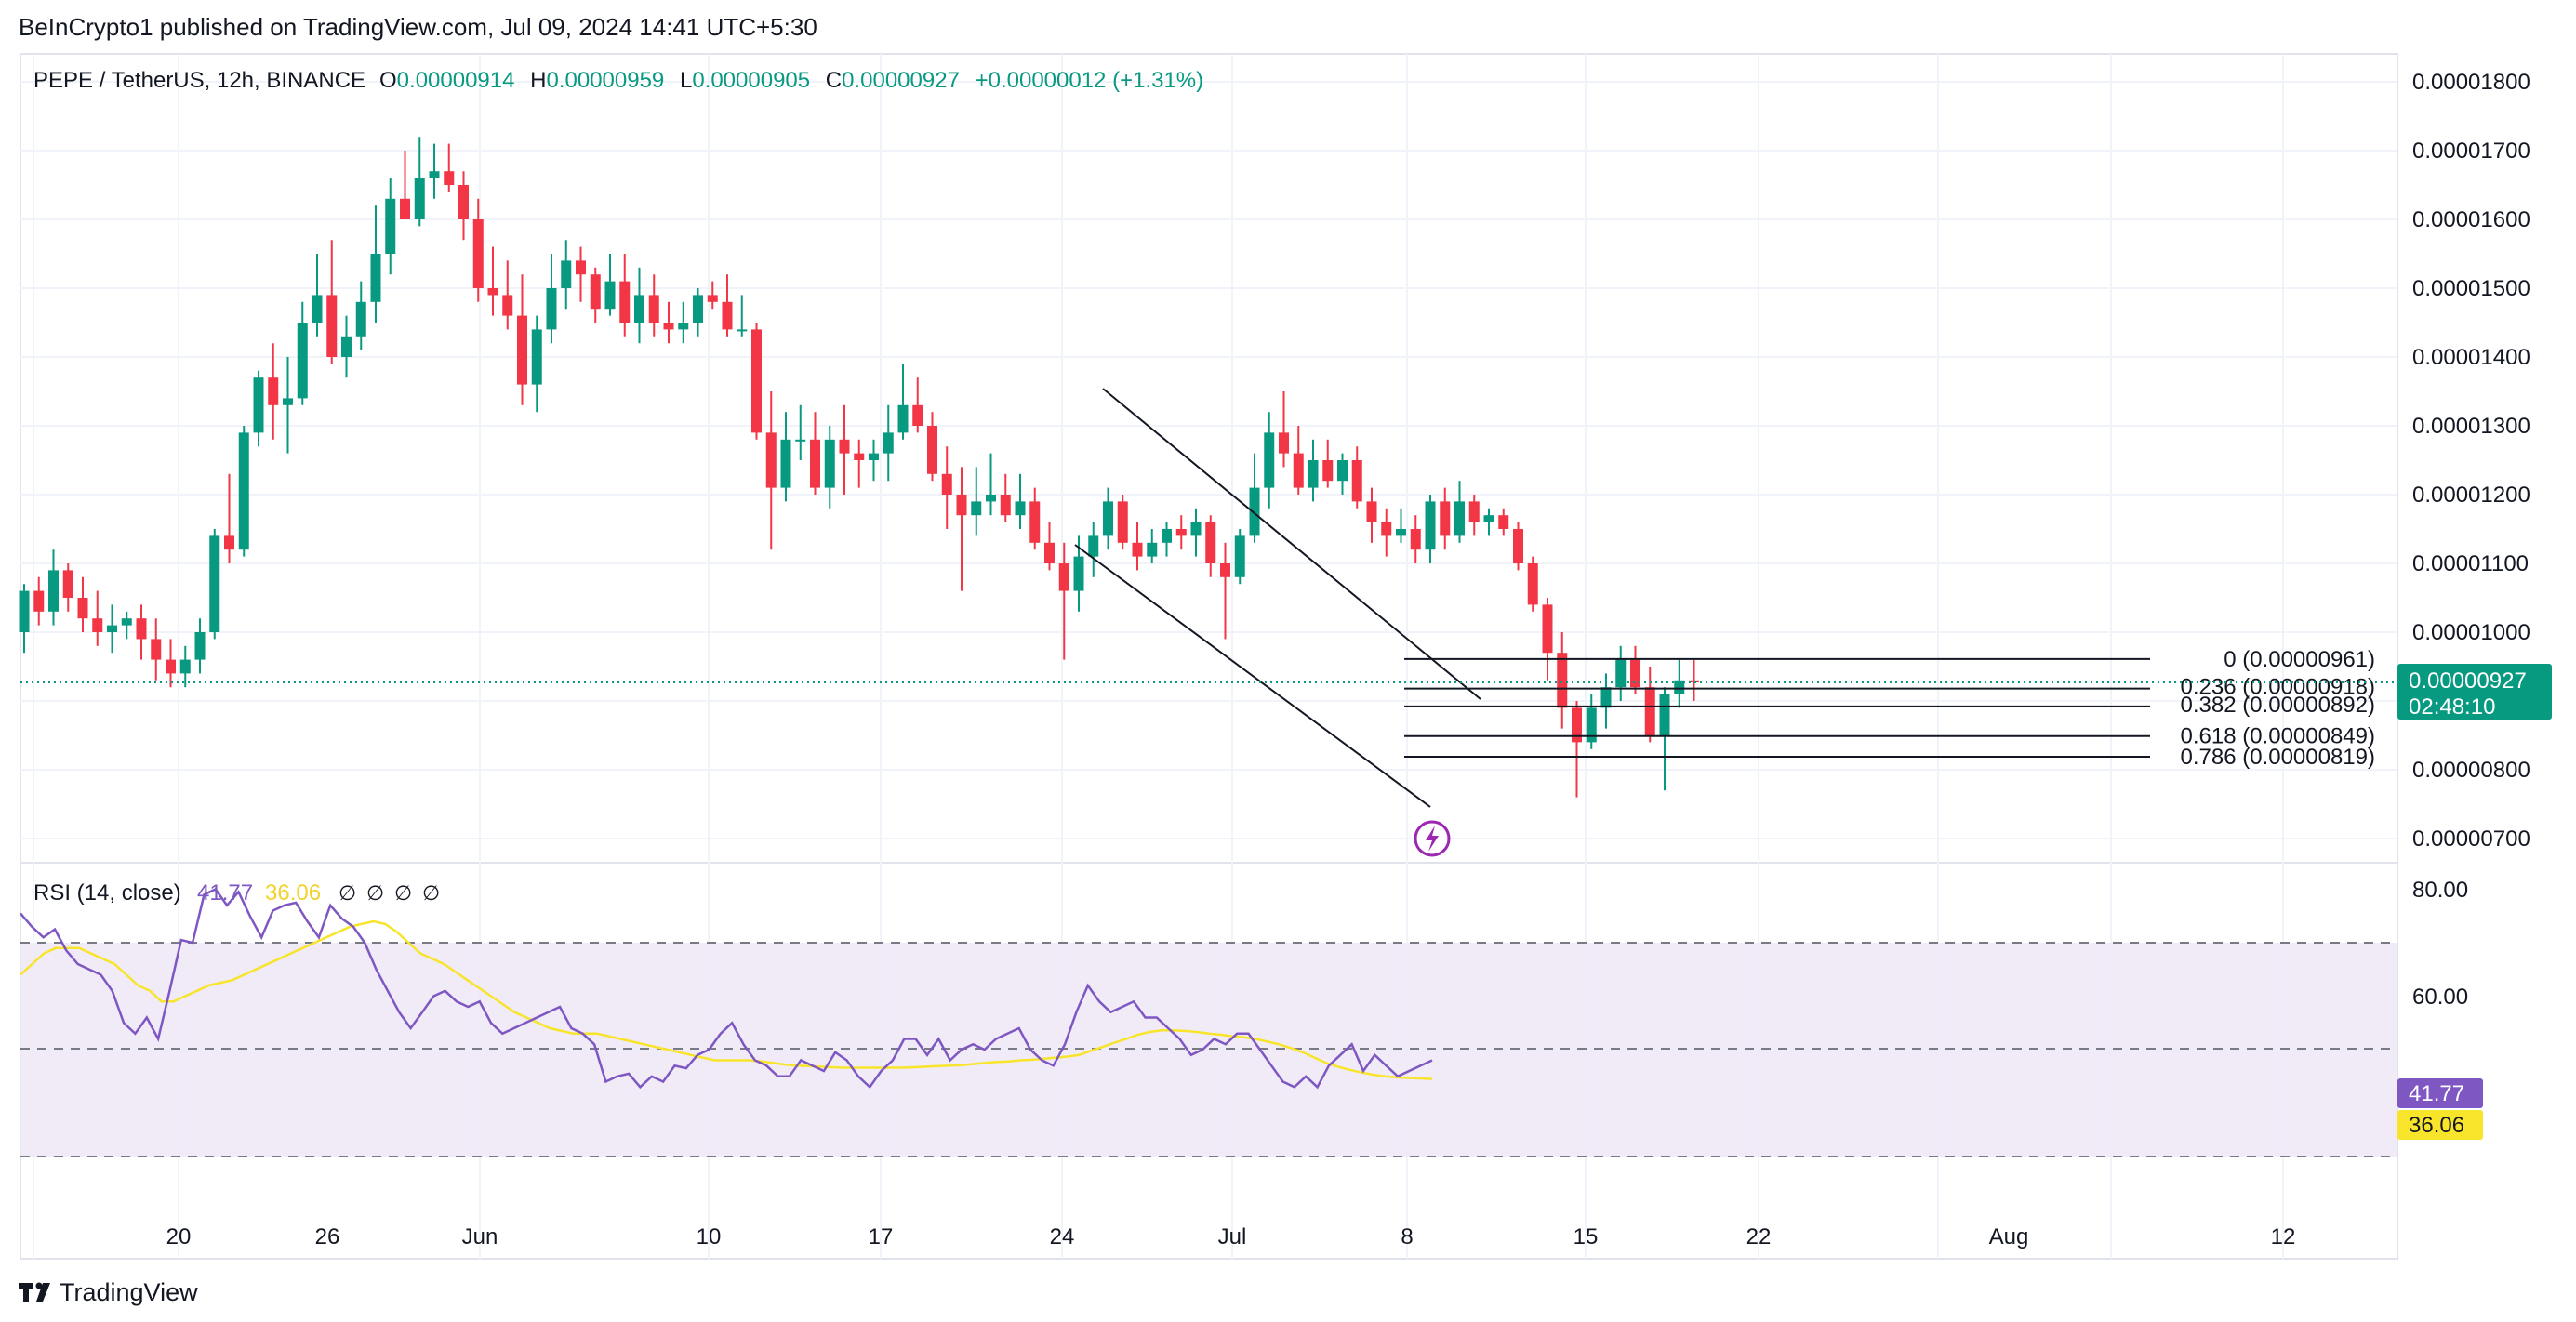 The height and width of the screenshot is (1322, 2576). Describe the element at coordinates (2277, 706) in the screenshot. I see `fib-level-label: 0.382 (0.00000892)` at that location.